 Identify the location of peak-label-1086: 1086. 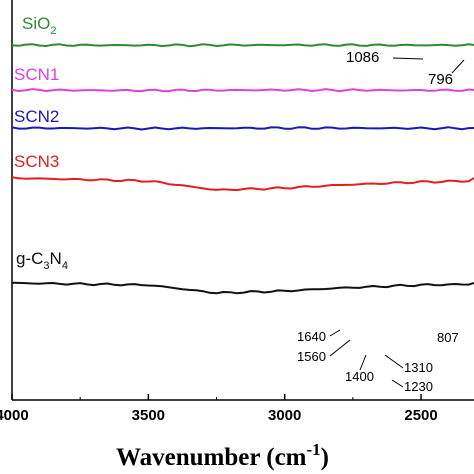
(362, 57).